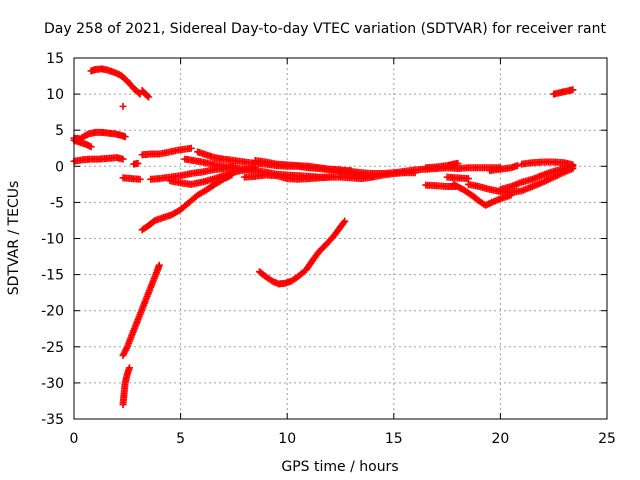  I want to click on y-tick-label: 15, so click(55, 59).